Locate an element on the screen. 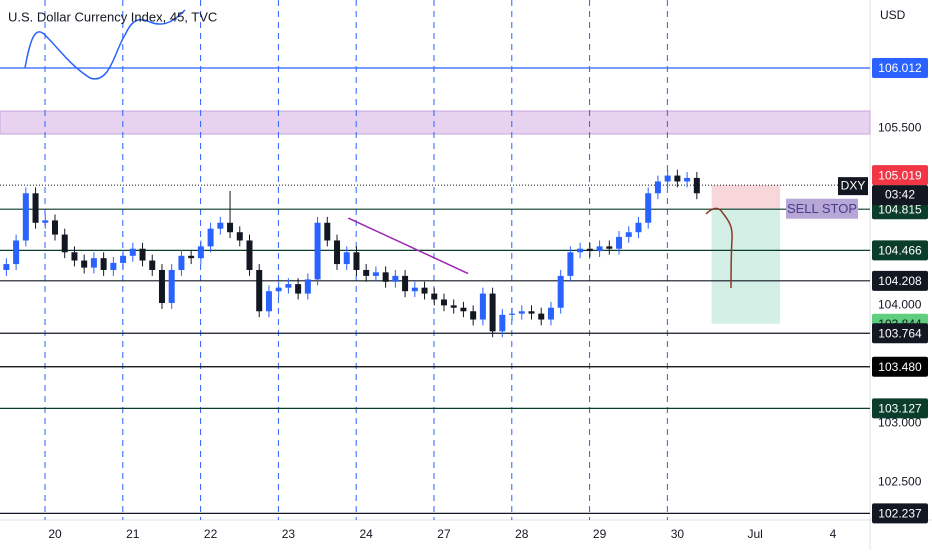 Image resolution: width=932 pixels, height=555 pixels. price-tag-label: 106.012 is located at coordinates (900, 68).